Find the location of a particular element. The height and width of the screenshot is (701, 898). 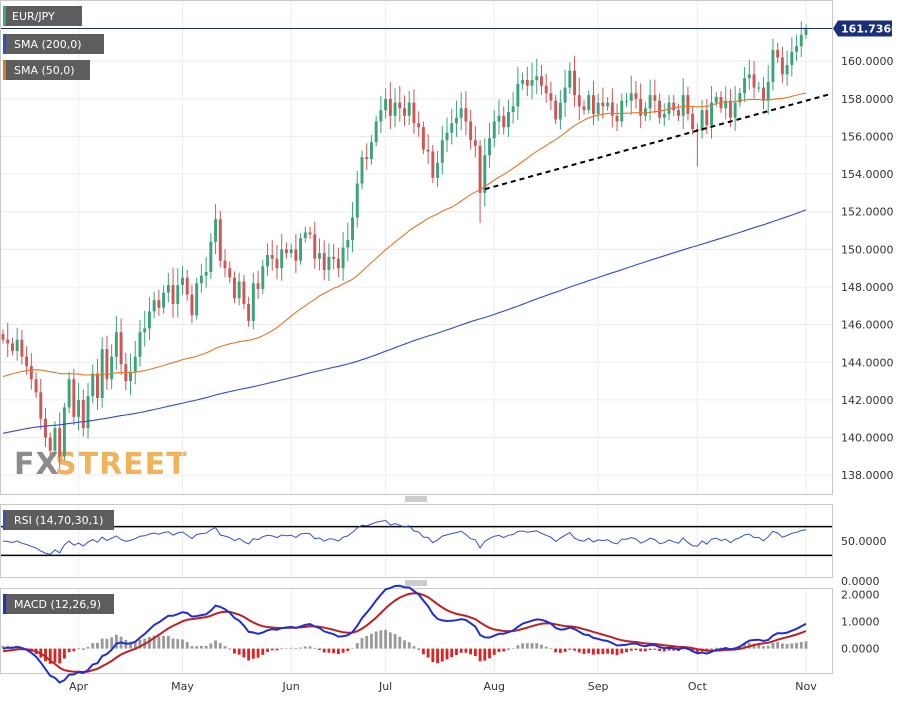

month-tick-label: Aug is located at coordinates (494, 686).